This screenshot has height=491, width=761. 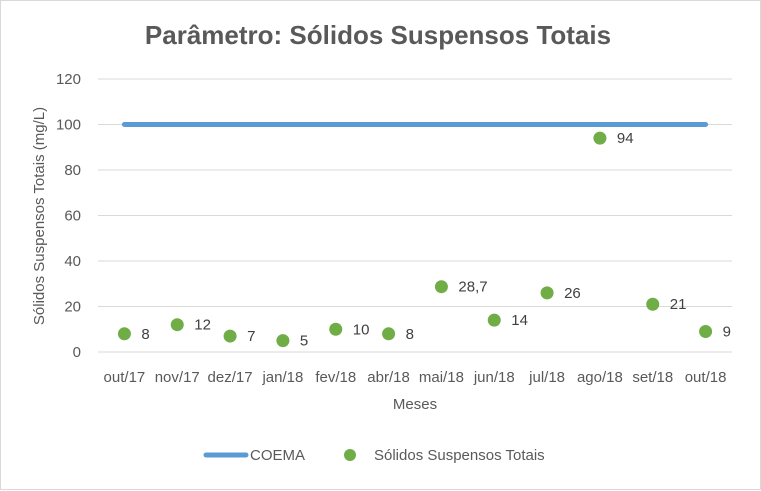 I want to click on y-axis-ticks: 0 20 40 60 80 100 120, so click(x=68, y=216).